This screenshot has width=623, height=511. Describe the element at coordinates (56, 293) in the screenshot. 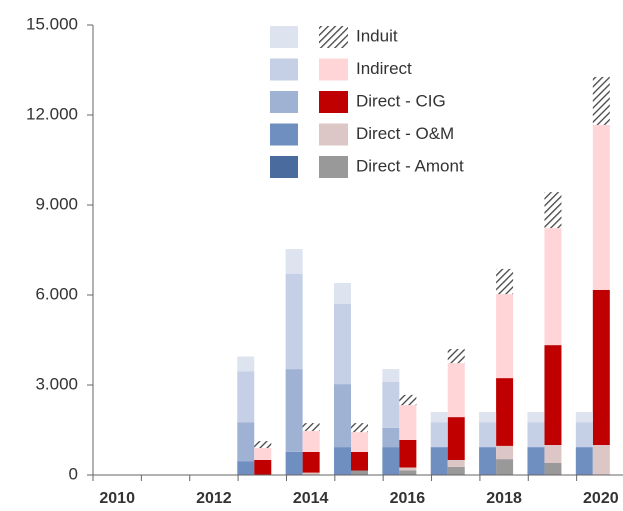

I see `y-tick-label: 6.000` at that location.